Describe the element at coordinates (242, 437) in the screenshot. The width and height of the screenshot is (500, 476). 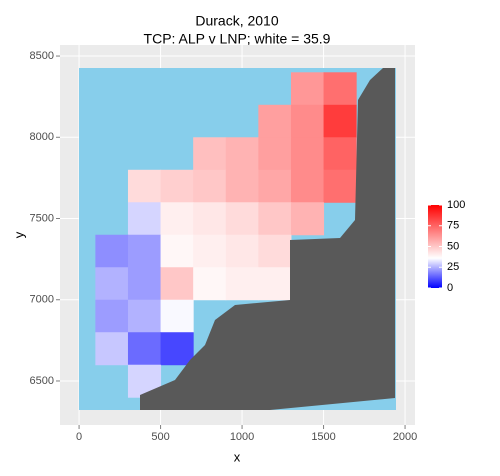
I see `x-tick-label: 1000` at that location.